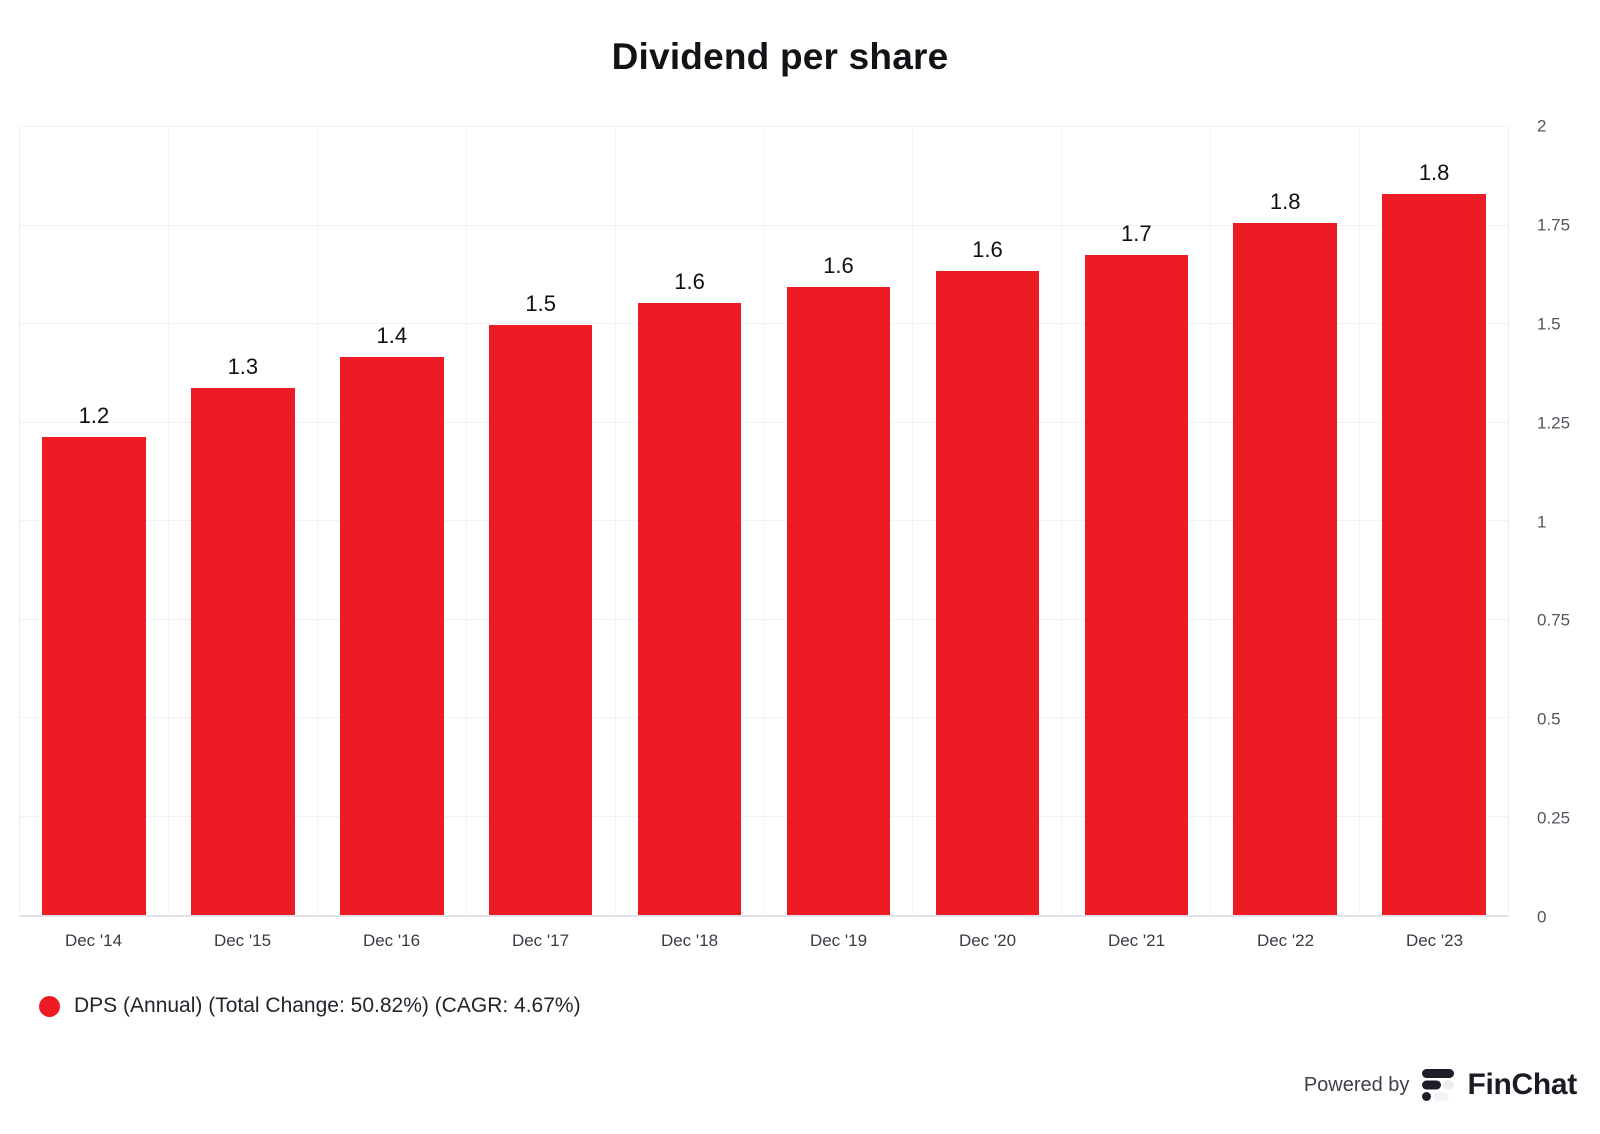 This screenshot has height=1134, width=1600. What do you see at coordinates (1567, 522) in the screenshot?
I see `y-axis: 0 0.25 0.5 0.75 1 1.25 1.5 1.75 2` at bounding box center [1567, 522].